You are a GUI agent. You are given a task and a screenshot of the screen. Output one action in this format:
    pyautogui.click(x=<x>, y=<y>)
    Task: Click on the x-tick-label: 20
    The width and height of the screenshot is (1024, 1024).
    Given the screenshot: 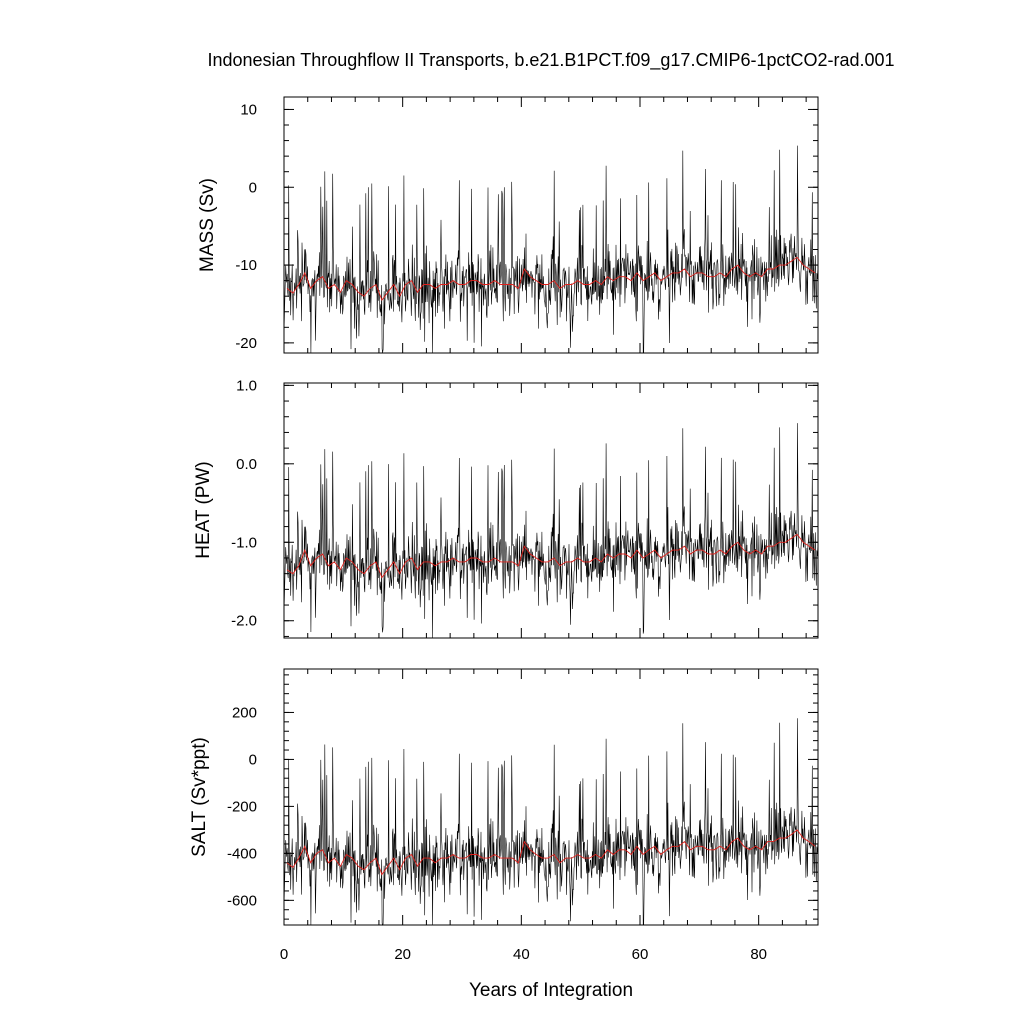 What is the action you would take?
    pyautogui.click(x=402, y=954)
    